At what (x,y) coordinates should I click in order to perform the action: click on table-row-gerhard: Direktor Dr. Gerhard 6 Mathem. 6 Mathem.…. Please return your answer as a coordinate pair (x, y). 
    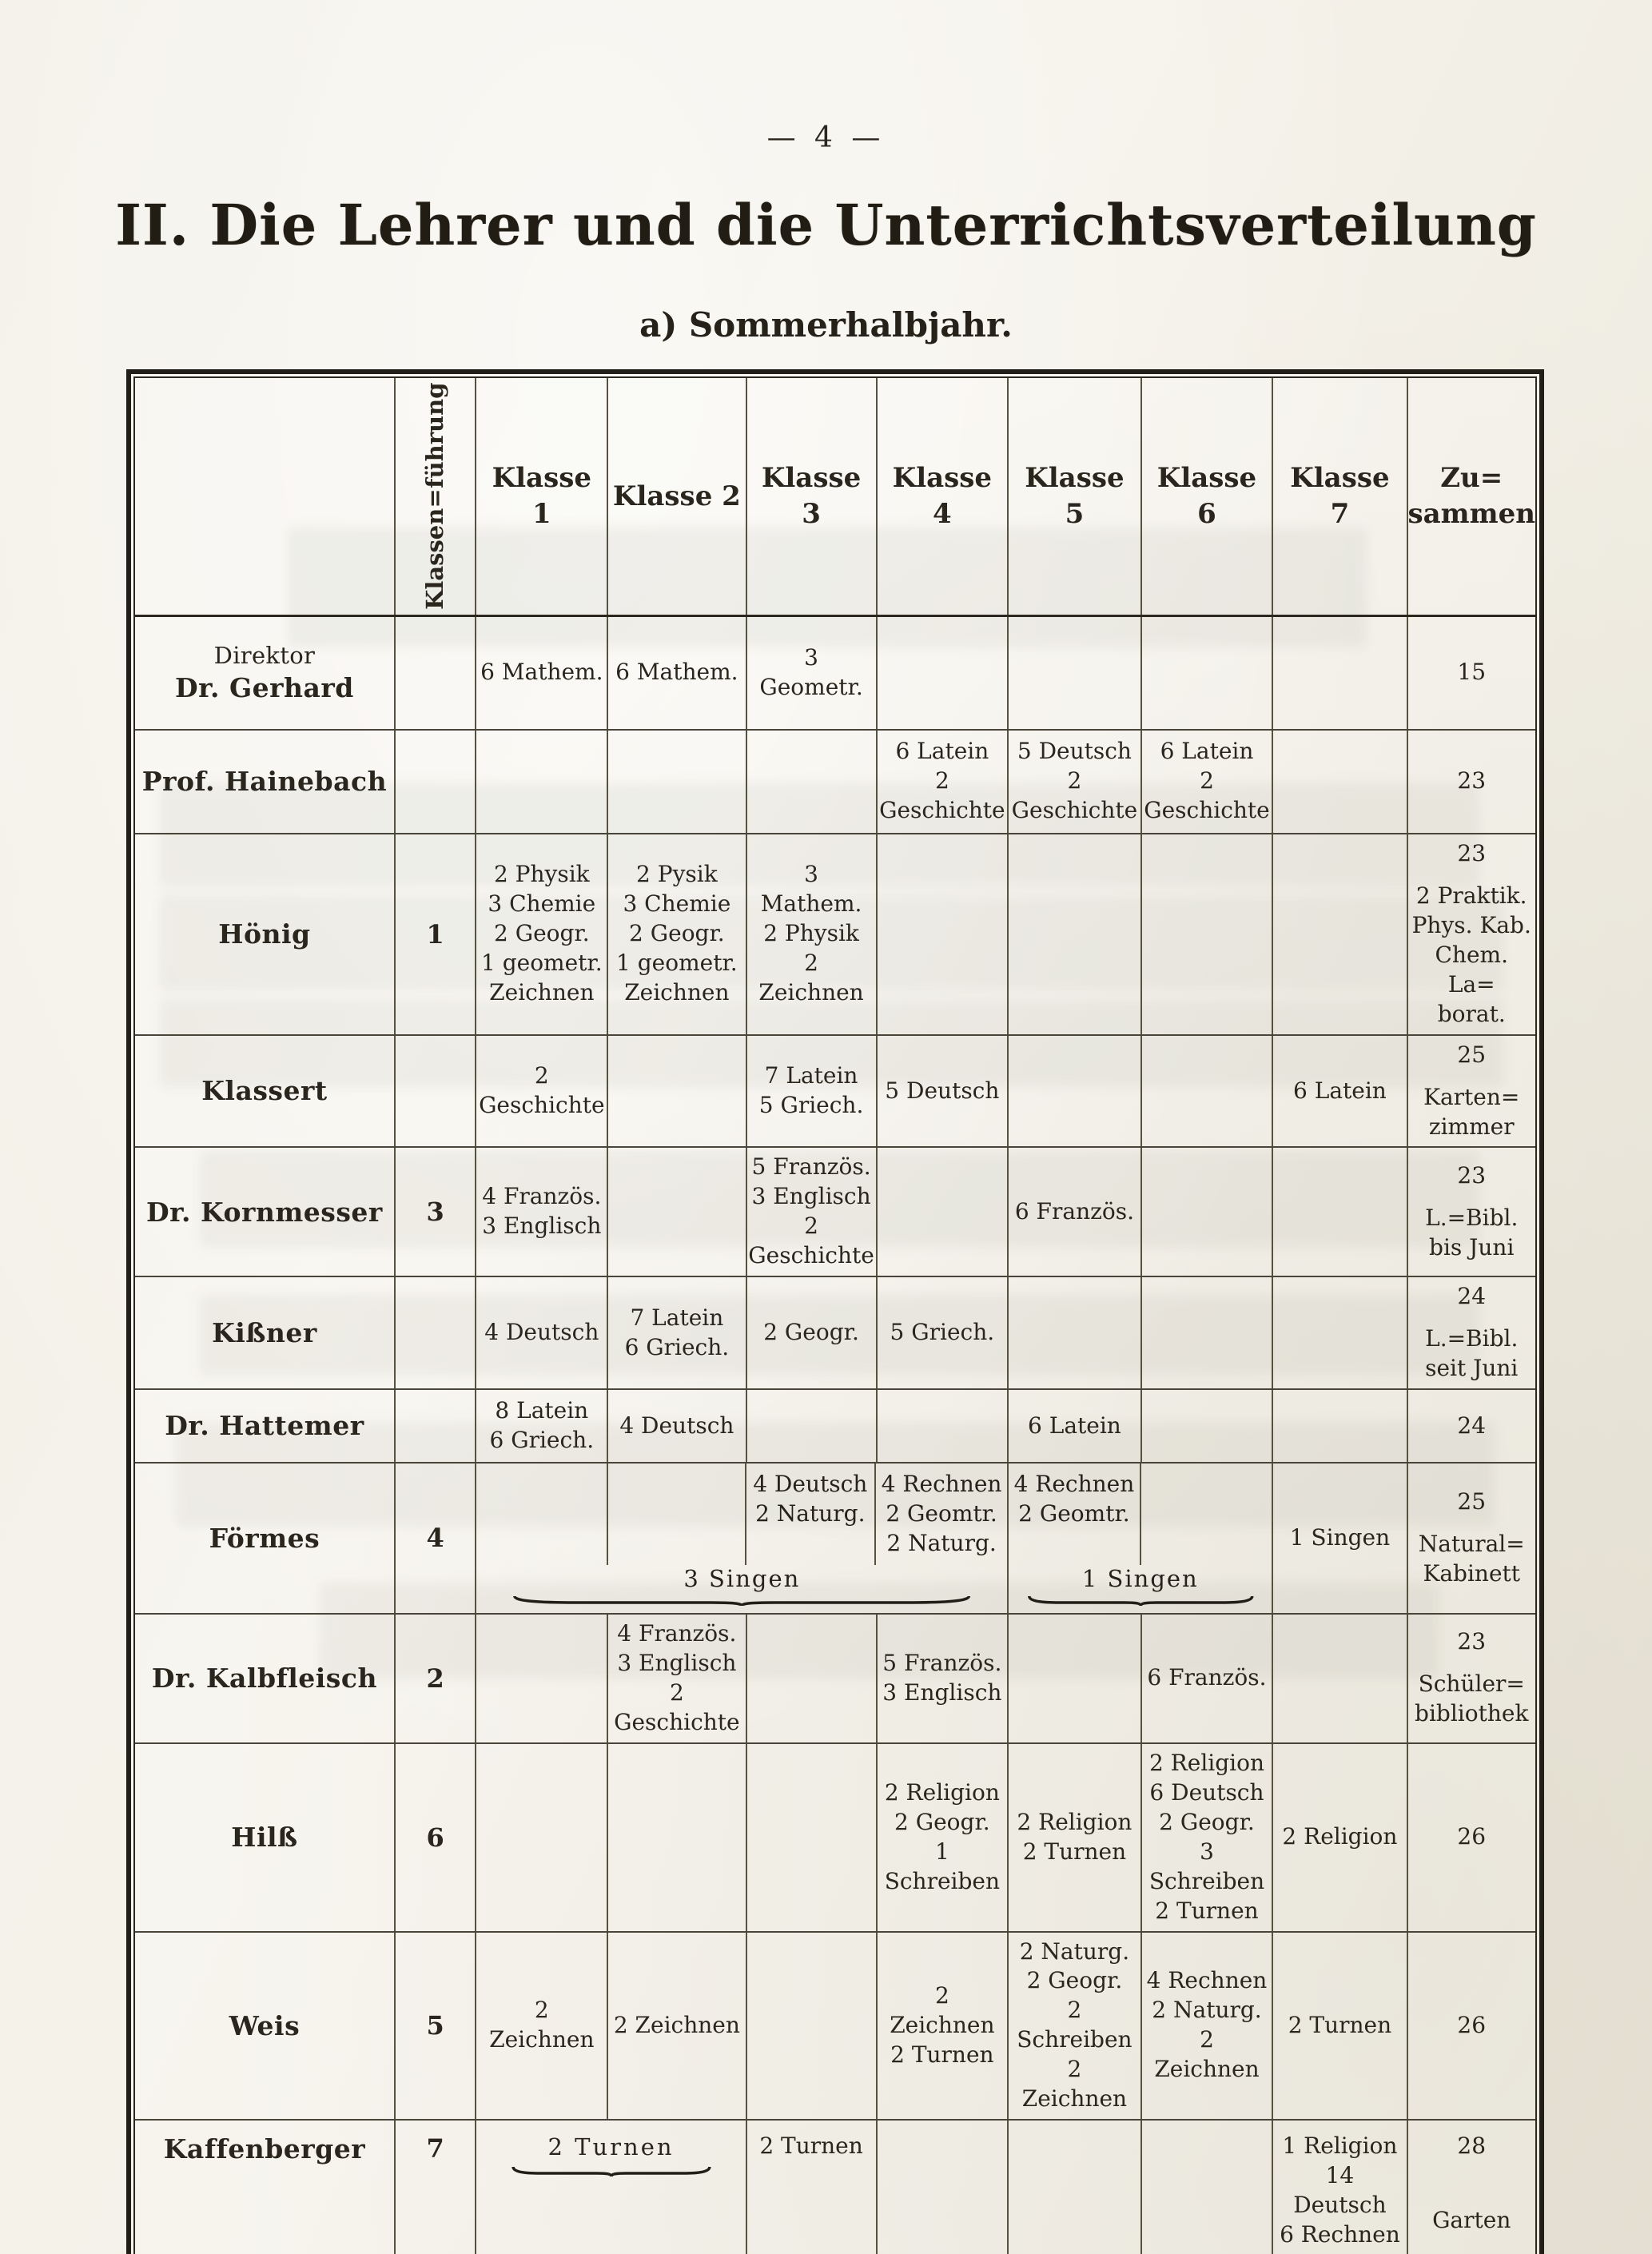
    Looking at the image, I should click on (835, 672).